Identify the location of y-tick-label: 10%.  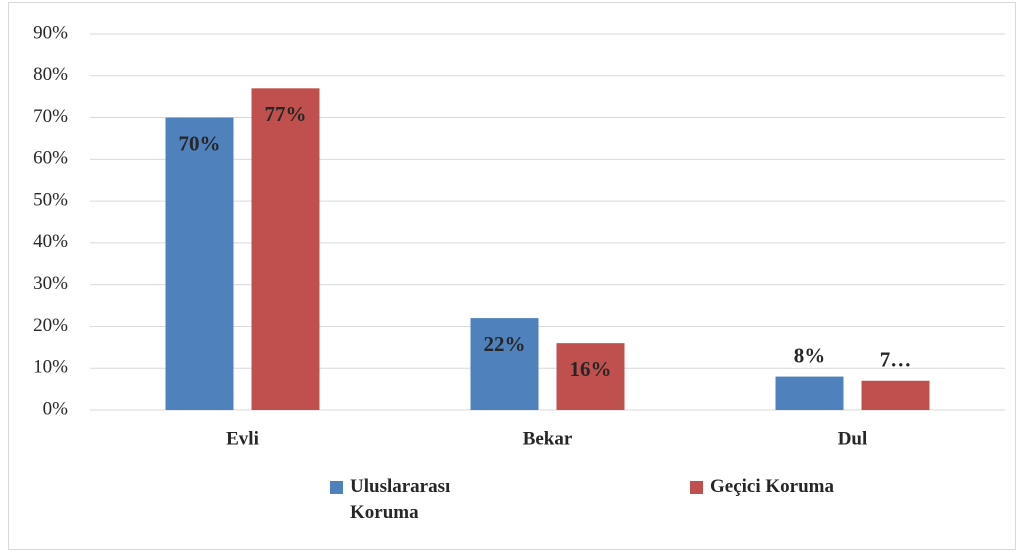
(50, 367).